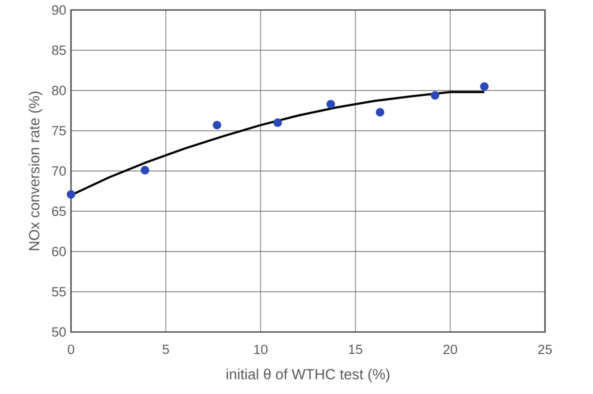 This screenshot has width=593, height=394. I want to click on y-tick-label: 60, so click(59, 251).